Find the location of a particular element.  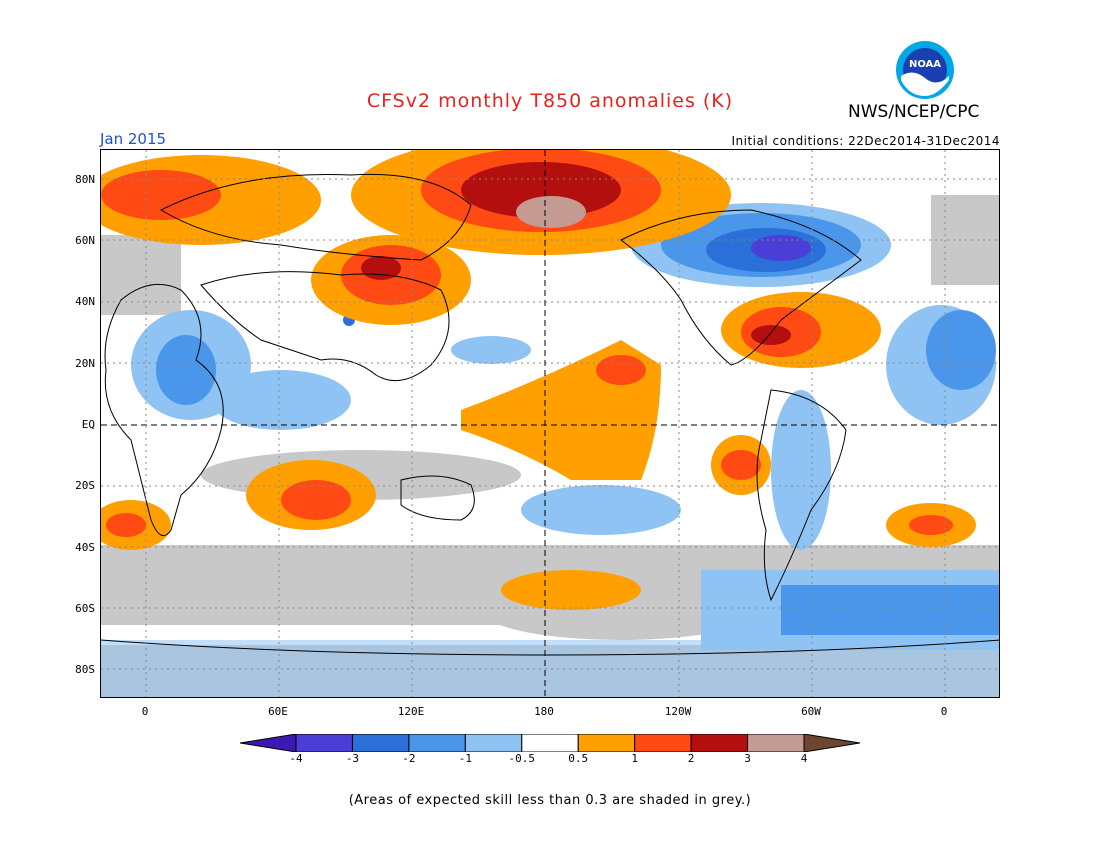

colorbar-tick-label: -0.5 is located at coordinates (522, 758).